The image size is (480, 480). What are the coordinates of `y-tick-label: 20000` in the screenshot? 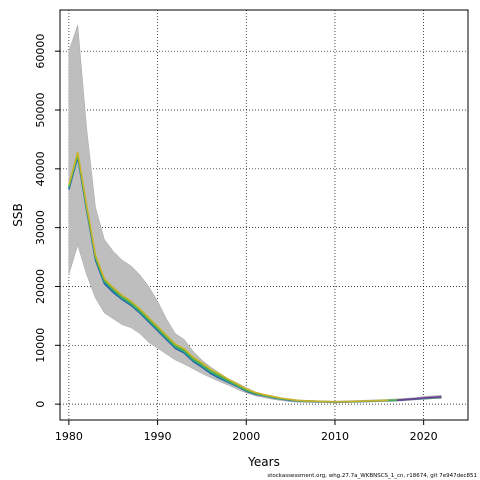 It's located at (40, 286).